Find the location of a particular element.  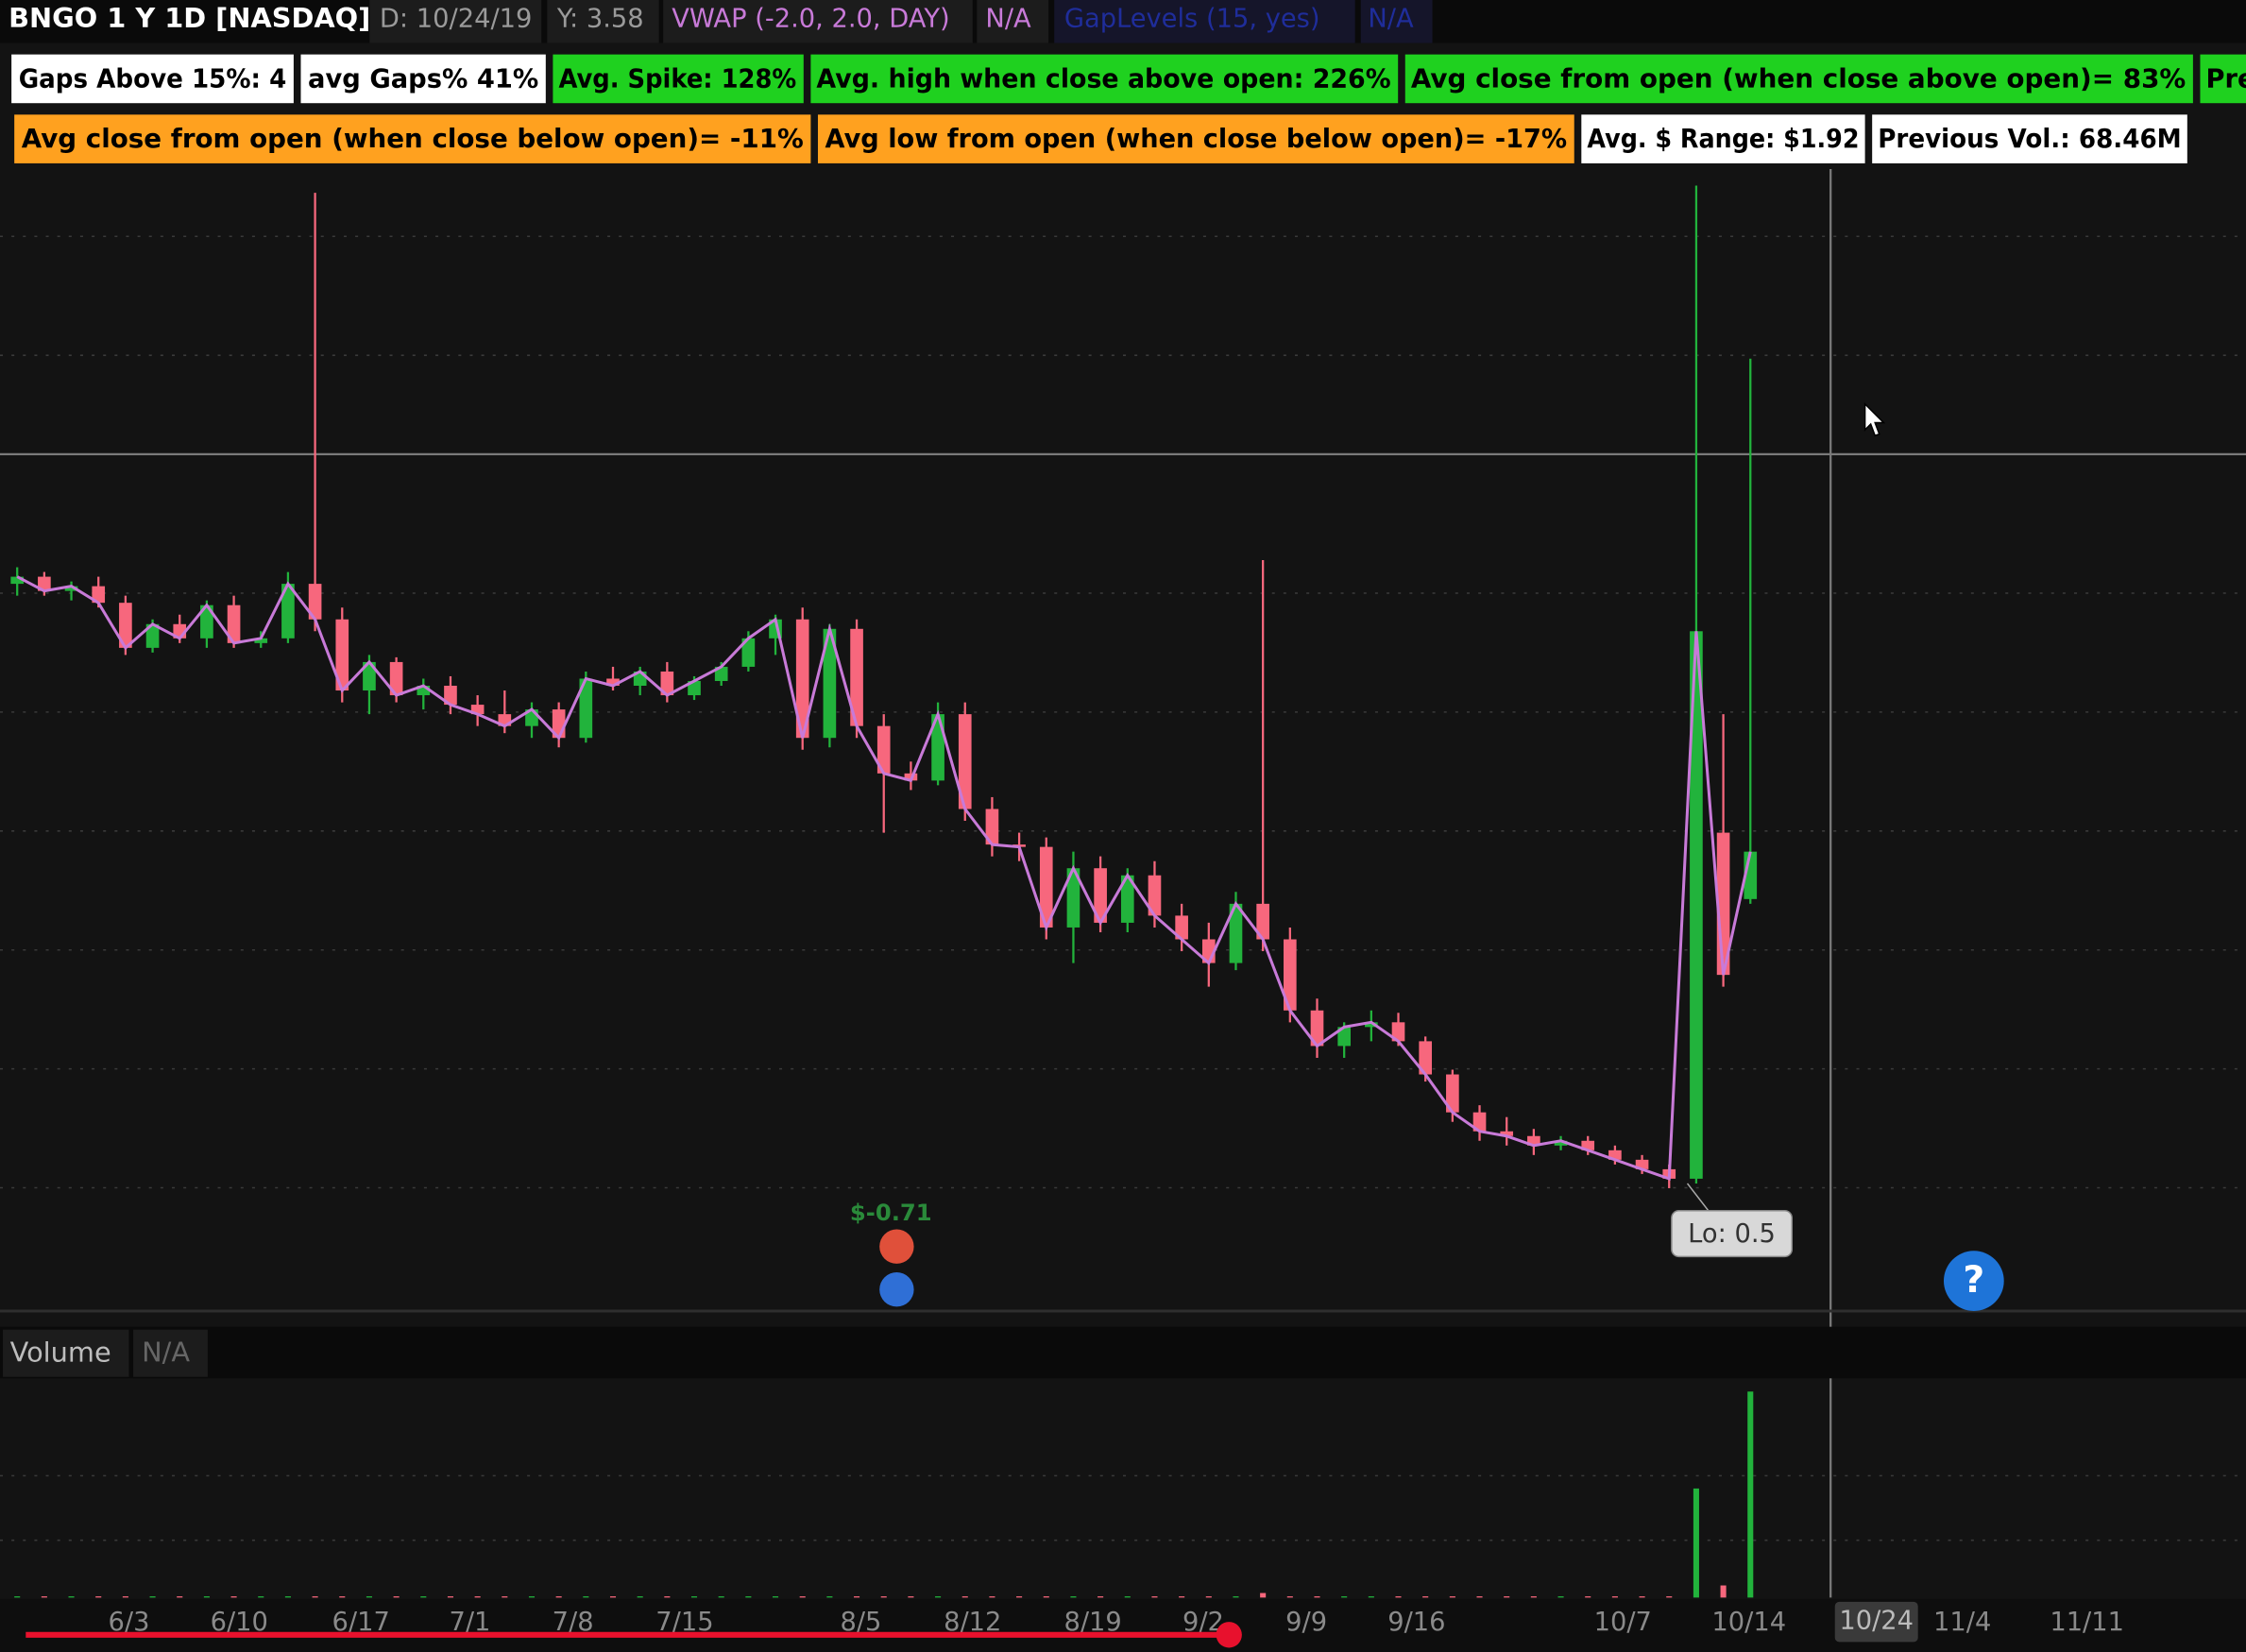

label: Gaps Above 15%: 4 is located at coordinates (153, 79).